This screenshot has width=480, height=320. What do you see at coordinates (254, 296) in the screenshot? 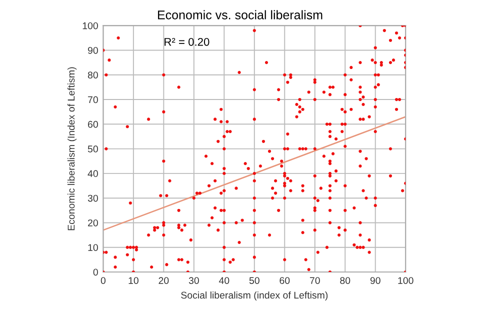
I see `x-axis-title: Social liberalism (index of Leftism)` at bounding box center [254, 296].